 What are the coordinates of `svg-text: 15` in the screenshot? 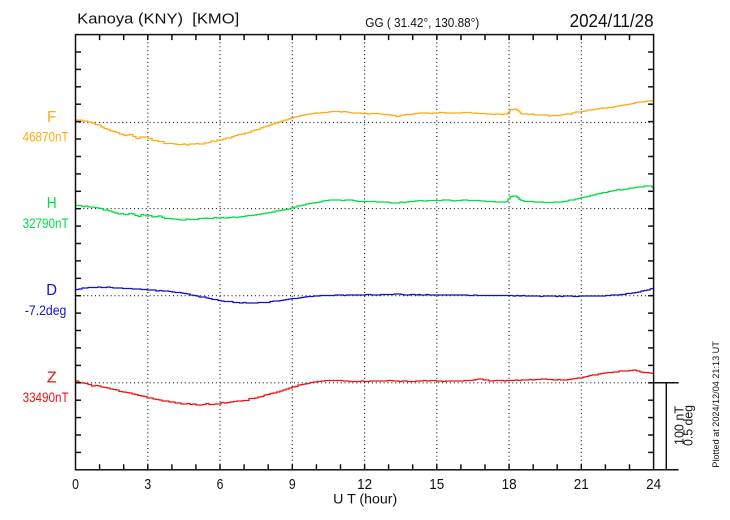 It's located at (436, 484).